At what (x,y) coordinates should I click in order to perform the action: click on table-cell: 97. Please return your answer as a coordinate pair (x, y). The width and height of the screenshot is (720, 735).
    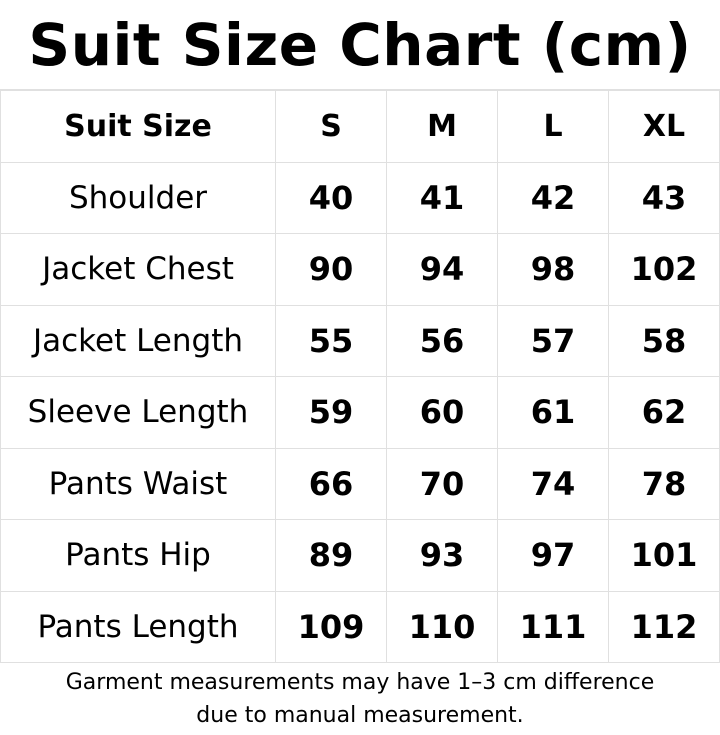
    Looking at the image, I should click on (553, 555).